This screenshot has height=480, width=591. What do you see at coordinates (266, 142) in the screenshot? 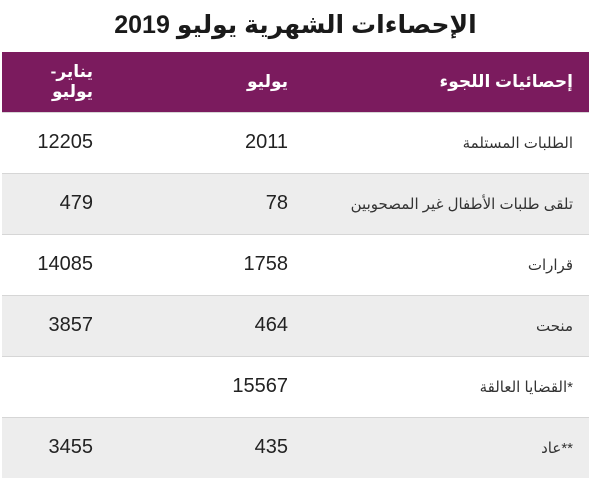
I see `cell-value: 2011` at bounding box center [266, 142].